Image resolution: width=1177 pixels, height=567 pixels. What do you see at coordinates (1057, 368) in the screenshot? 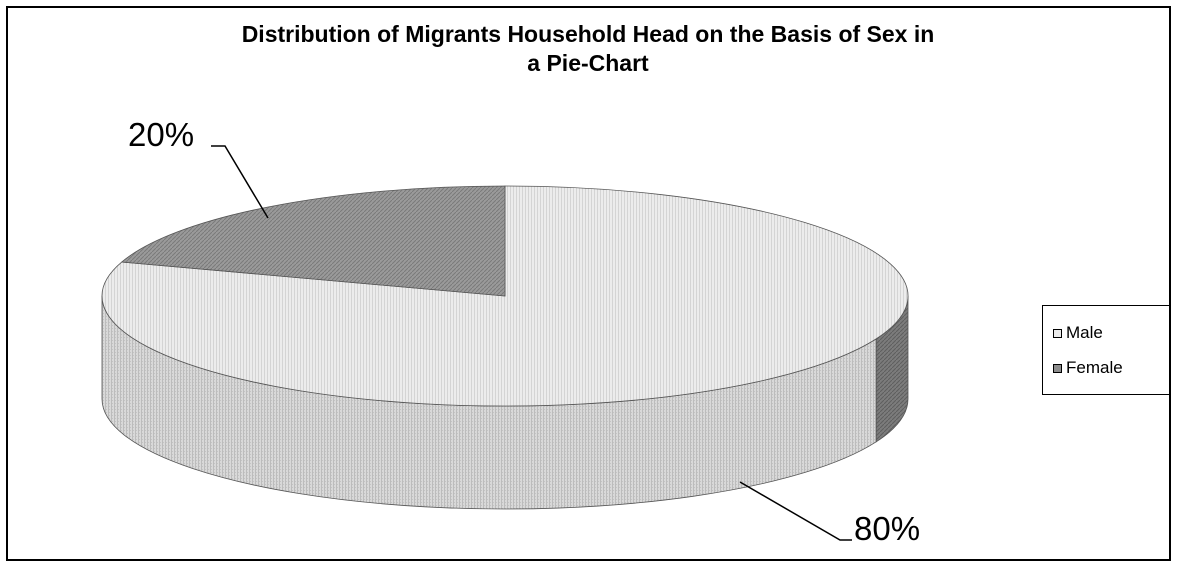
I see `legend-swatch-female` at bounding box center [1057, 368].